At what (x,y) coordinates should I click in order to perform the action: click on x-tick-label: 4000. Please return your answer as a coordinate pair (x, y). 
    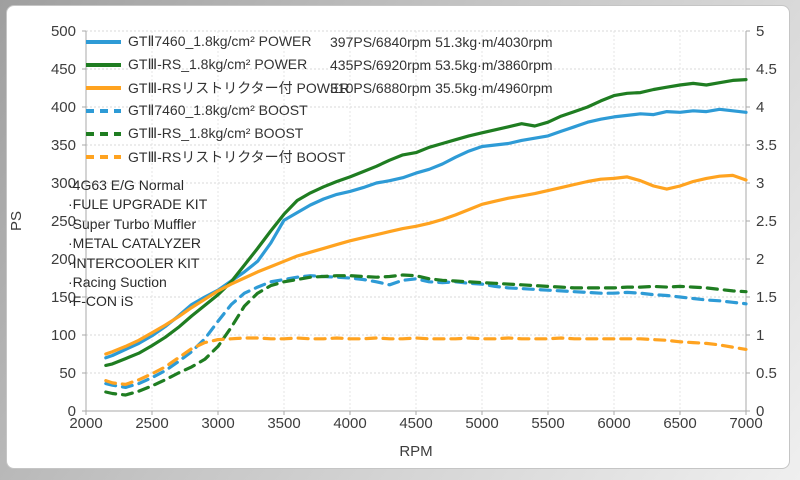
    Looking at the image, I should click on (349, 423).